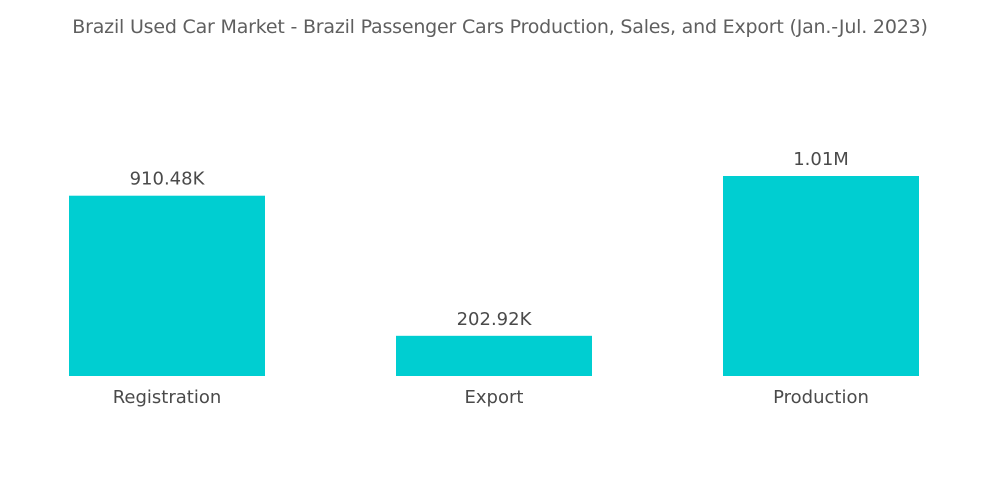 The width and height of the screenshot is (1000, 504). I want to click on category-label-registration: Registration, so click(167, 397).